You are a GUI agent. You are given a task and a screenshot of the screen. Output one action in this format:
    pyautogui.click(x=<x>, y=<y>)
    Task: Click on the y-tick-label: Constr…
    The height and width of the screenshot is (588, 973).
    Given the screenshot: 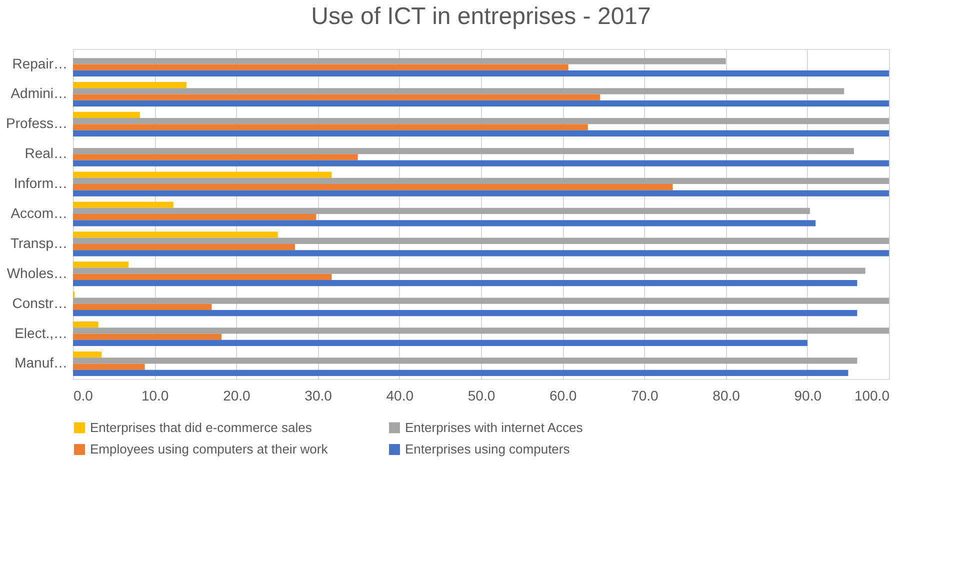 What is the action you would take?
    pyautogui.click(x=40, y=302)
    